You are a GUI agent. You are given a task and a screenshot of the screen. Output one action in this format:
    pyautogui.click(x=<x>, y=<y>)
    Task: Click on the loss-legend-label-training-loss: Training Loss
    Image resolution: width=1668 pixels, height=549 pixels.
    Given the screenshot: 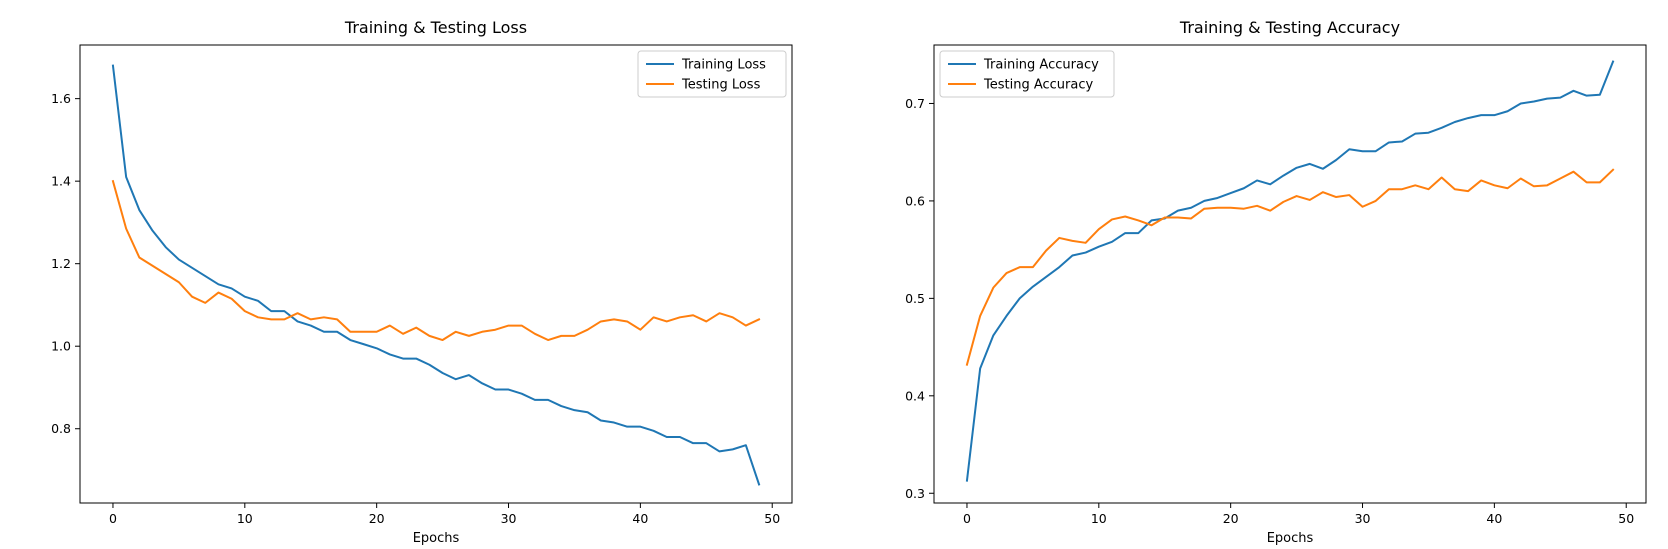 What is the action you would take?
    pyautogui.click(x=723, y=65)
    